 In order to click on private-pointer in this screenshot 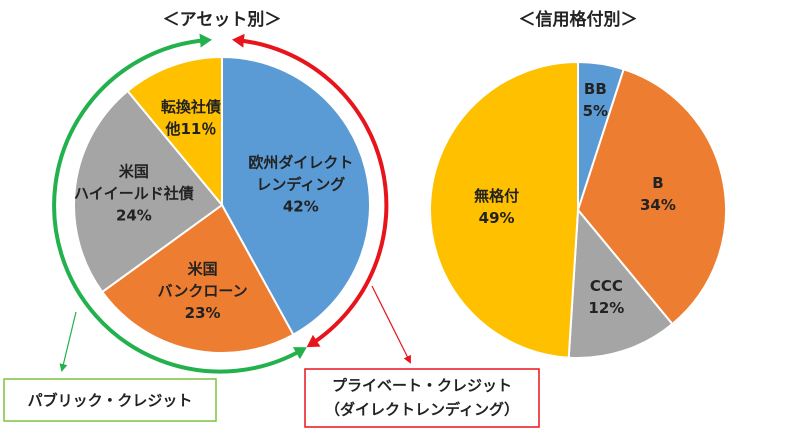, I will do `click(391, 324)`.